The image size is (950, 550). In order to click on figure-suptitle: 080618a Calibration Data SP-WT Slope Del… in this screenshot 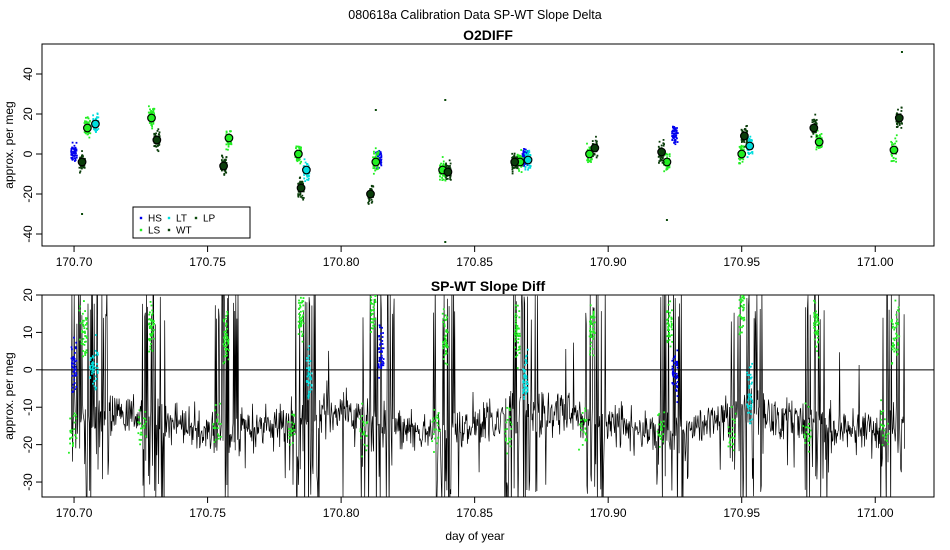, I will do `click(474, 15)`.